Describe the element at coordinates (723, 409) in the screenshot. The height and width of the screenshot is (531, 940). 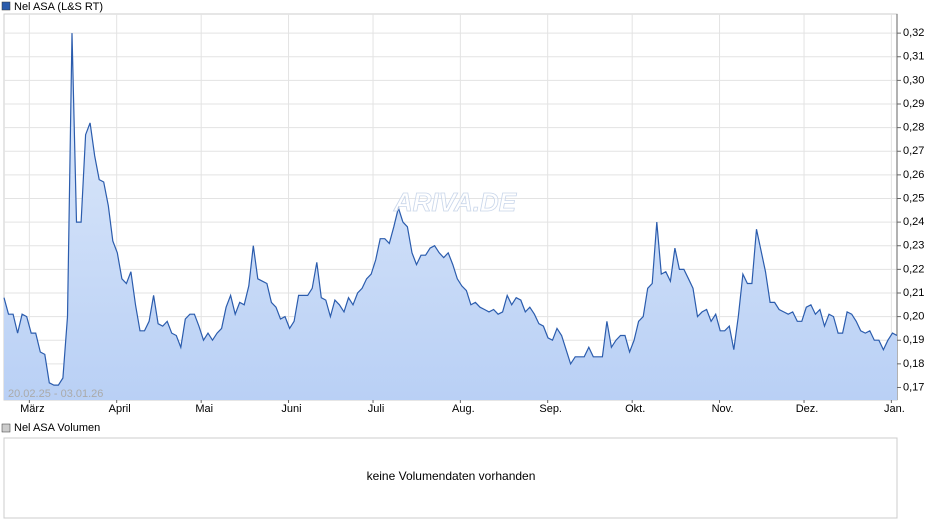
I see `x-tick-label: Nov.` at that location.